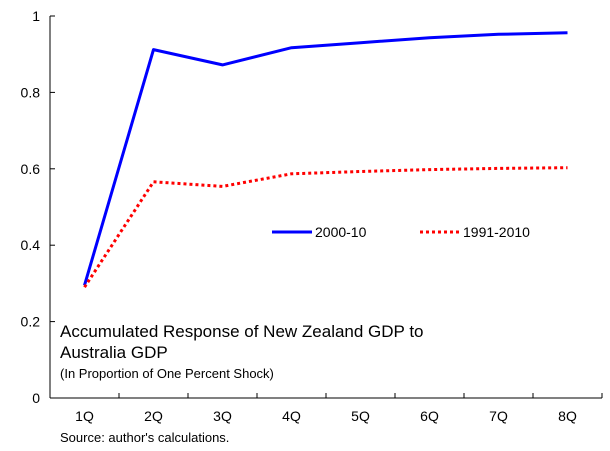 Image resolution: width=610 pixels, height=451 pixels. Describe the element at coordinates (84, 416) in the screenshot. I see `x-tick-label: 1Q` at that location.